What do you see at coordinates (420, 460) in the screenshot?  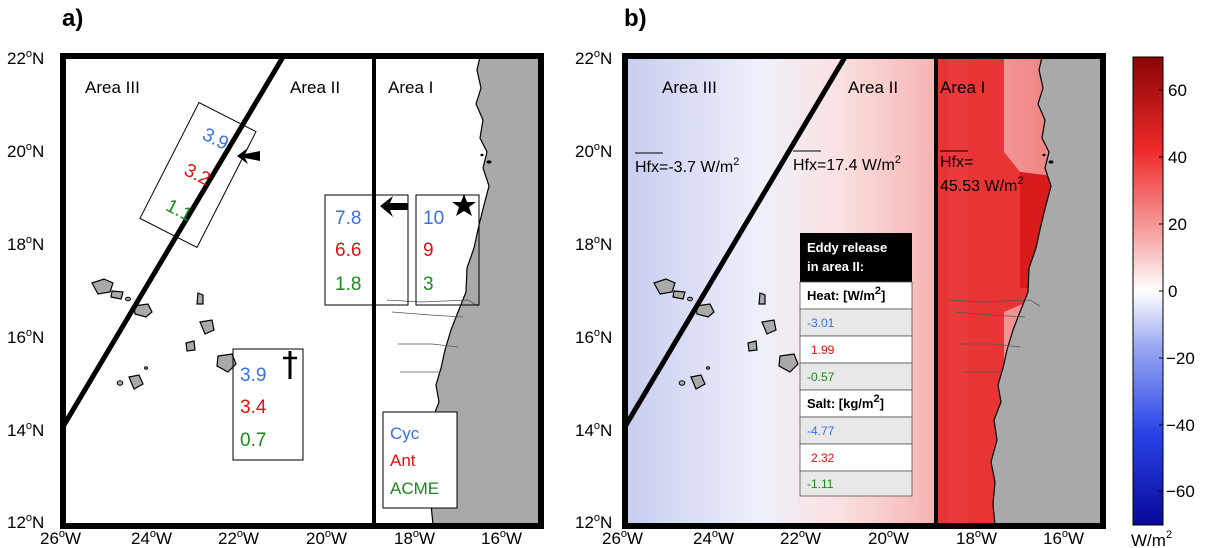 I see `legend-box` at bounding box center [420, 460].